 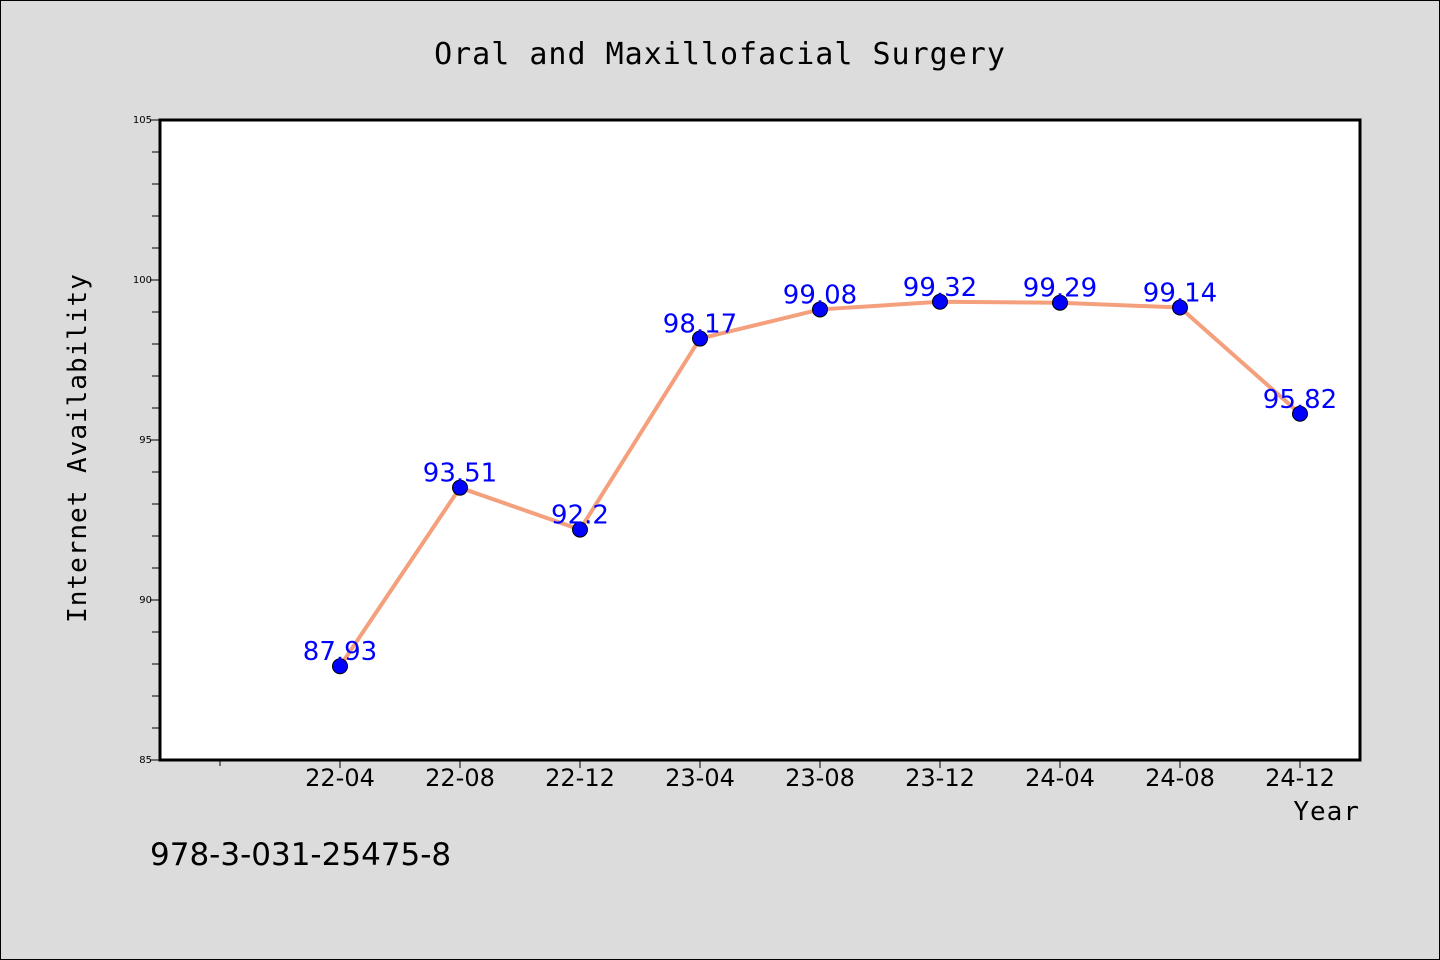 I want to click on data-label: 99.32, so click(x=940, y=288).